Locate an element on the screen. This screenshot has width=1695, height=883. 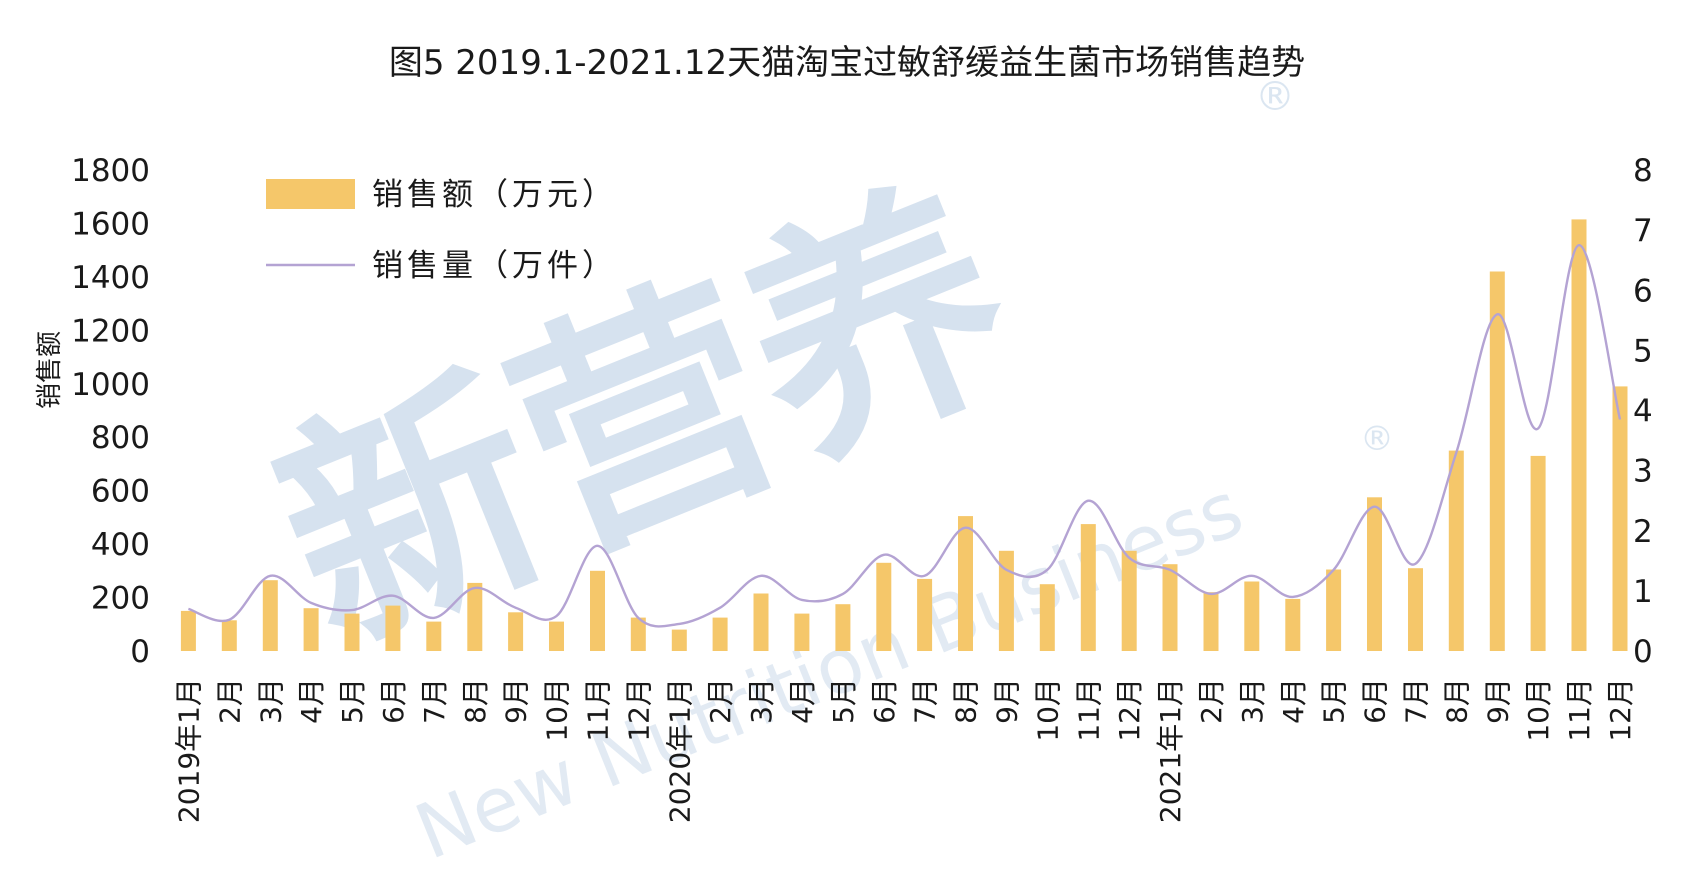
y-tick-label-left: 200 is located at coordinates (120, 599).